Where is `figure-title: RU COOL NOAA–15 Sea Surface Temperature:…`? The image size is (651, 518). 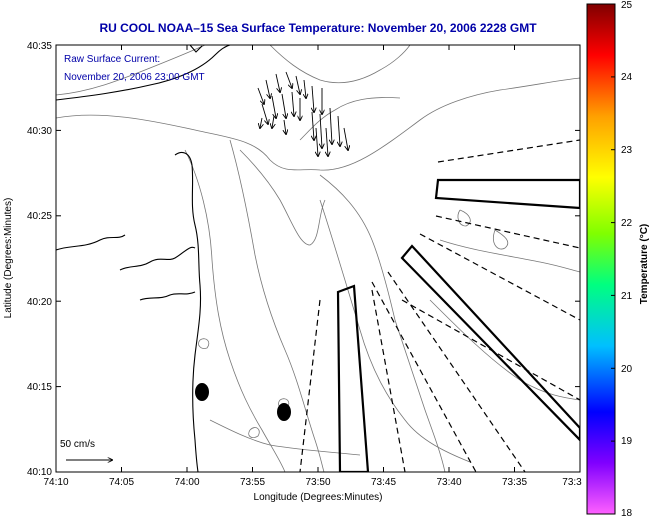 figure-title: RU COOL NOAA–15 Sea Surface Temperature:… is located at coordinates (318, 28).